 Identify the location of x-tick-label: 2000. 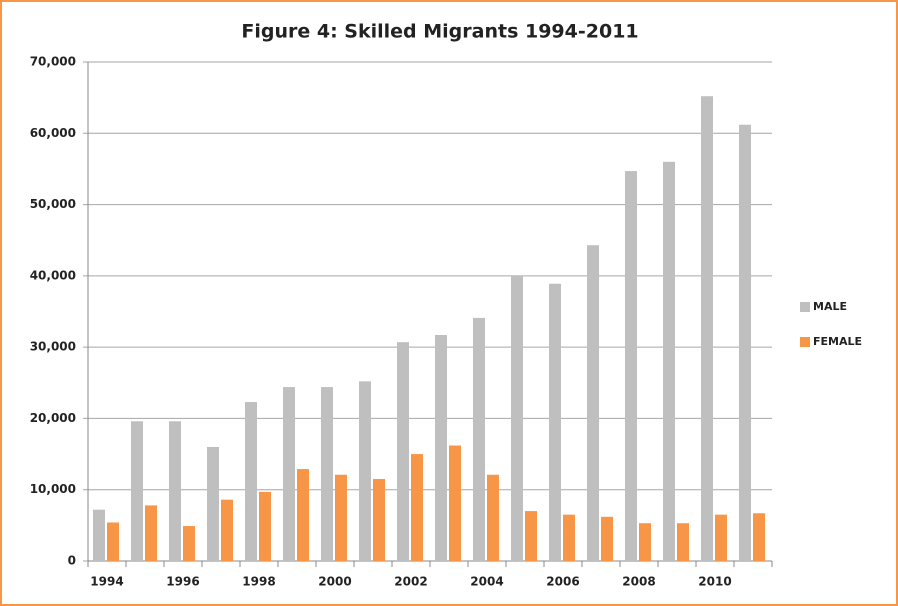
(334, 582).